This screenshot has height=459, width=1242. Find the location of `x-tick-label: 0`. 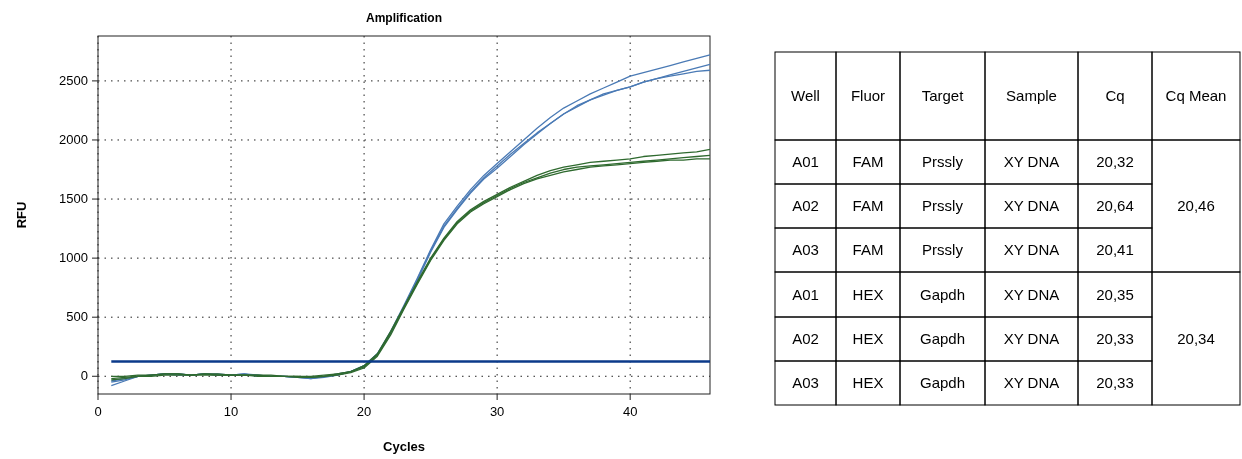

x-tick-label: 0 is located at coordinates (98, 411).